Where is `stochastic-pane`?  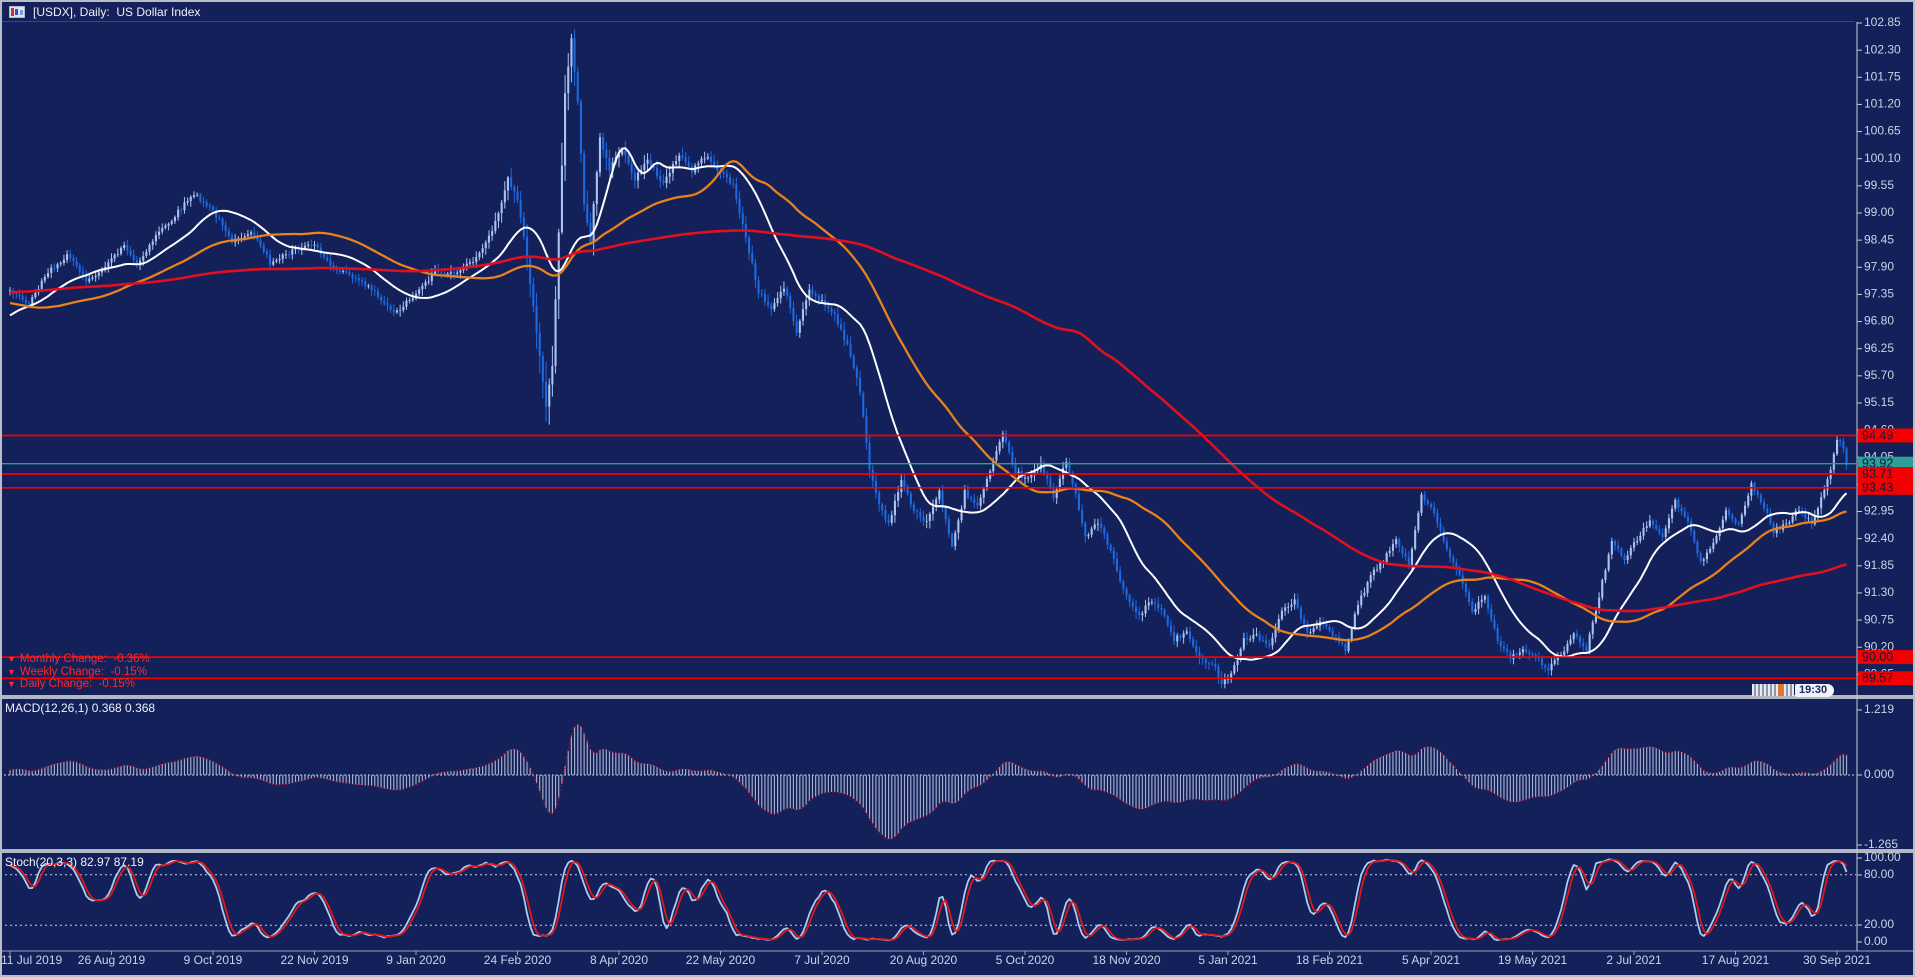 stochastic-pane is located at coordinates (928, 900).